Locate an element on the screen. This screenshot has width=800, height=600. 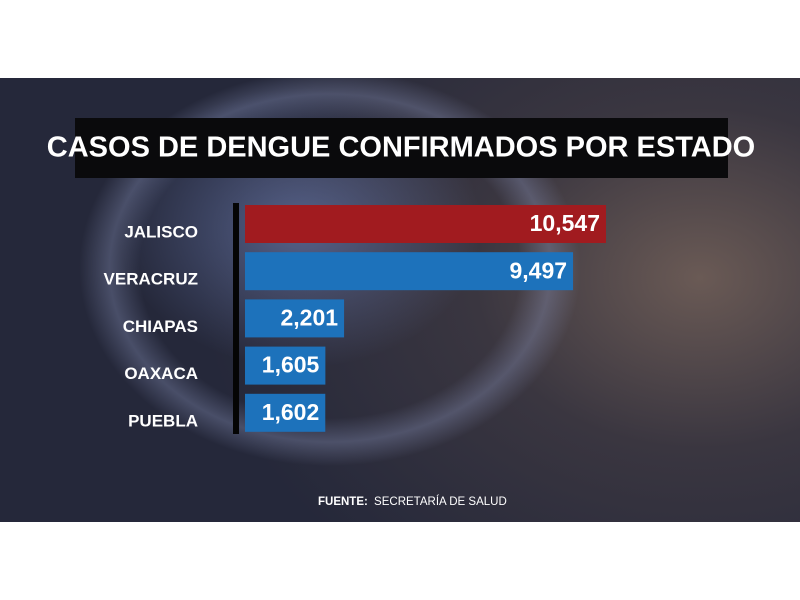
category-label: VERACRUZ is located at coordinates (151, 279).